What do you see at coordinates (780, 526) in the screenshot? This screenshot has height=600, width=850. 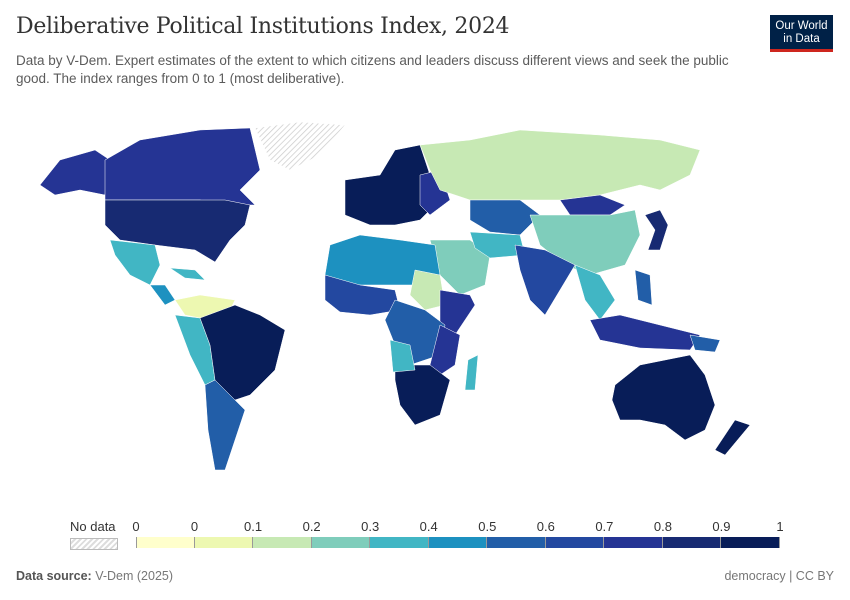 I see `legend-tick-label: 1` at bounding box center [780, 526].